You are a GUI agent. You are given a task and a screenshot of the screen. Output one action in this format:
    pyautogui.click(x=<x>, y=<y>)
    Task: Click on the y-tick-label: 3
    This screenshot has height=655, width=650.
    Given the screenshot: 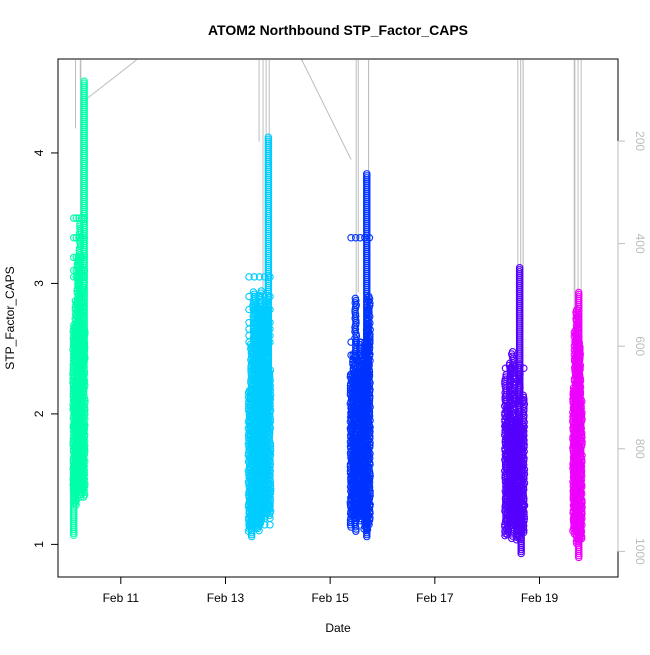 What is the action you would take?
    pyautogui.click(x=39, y=283)
    